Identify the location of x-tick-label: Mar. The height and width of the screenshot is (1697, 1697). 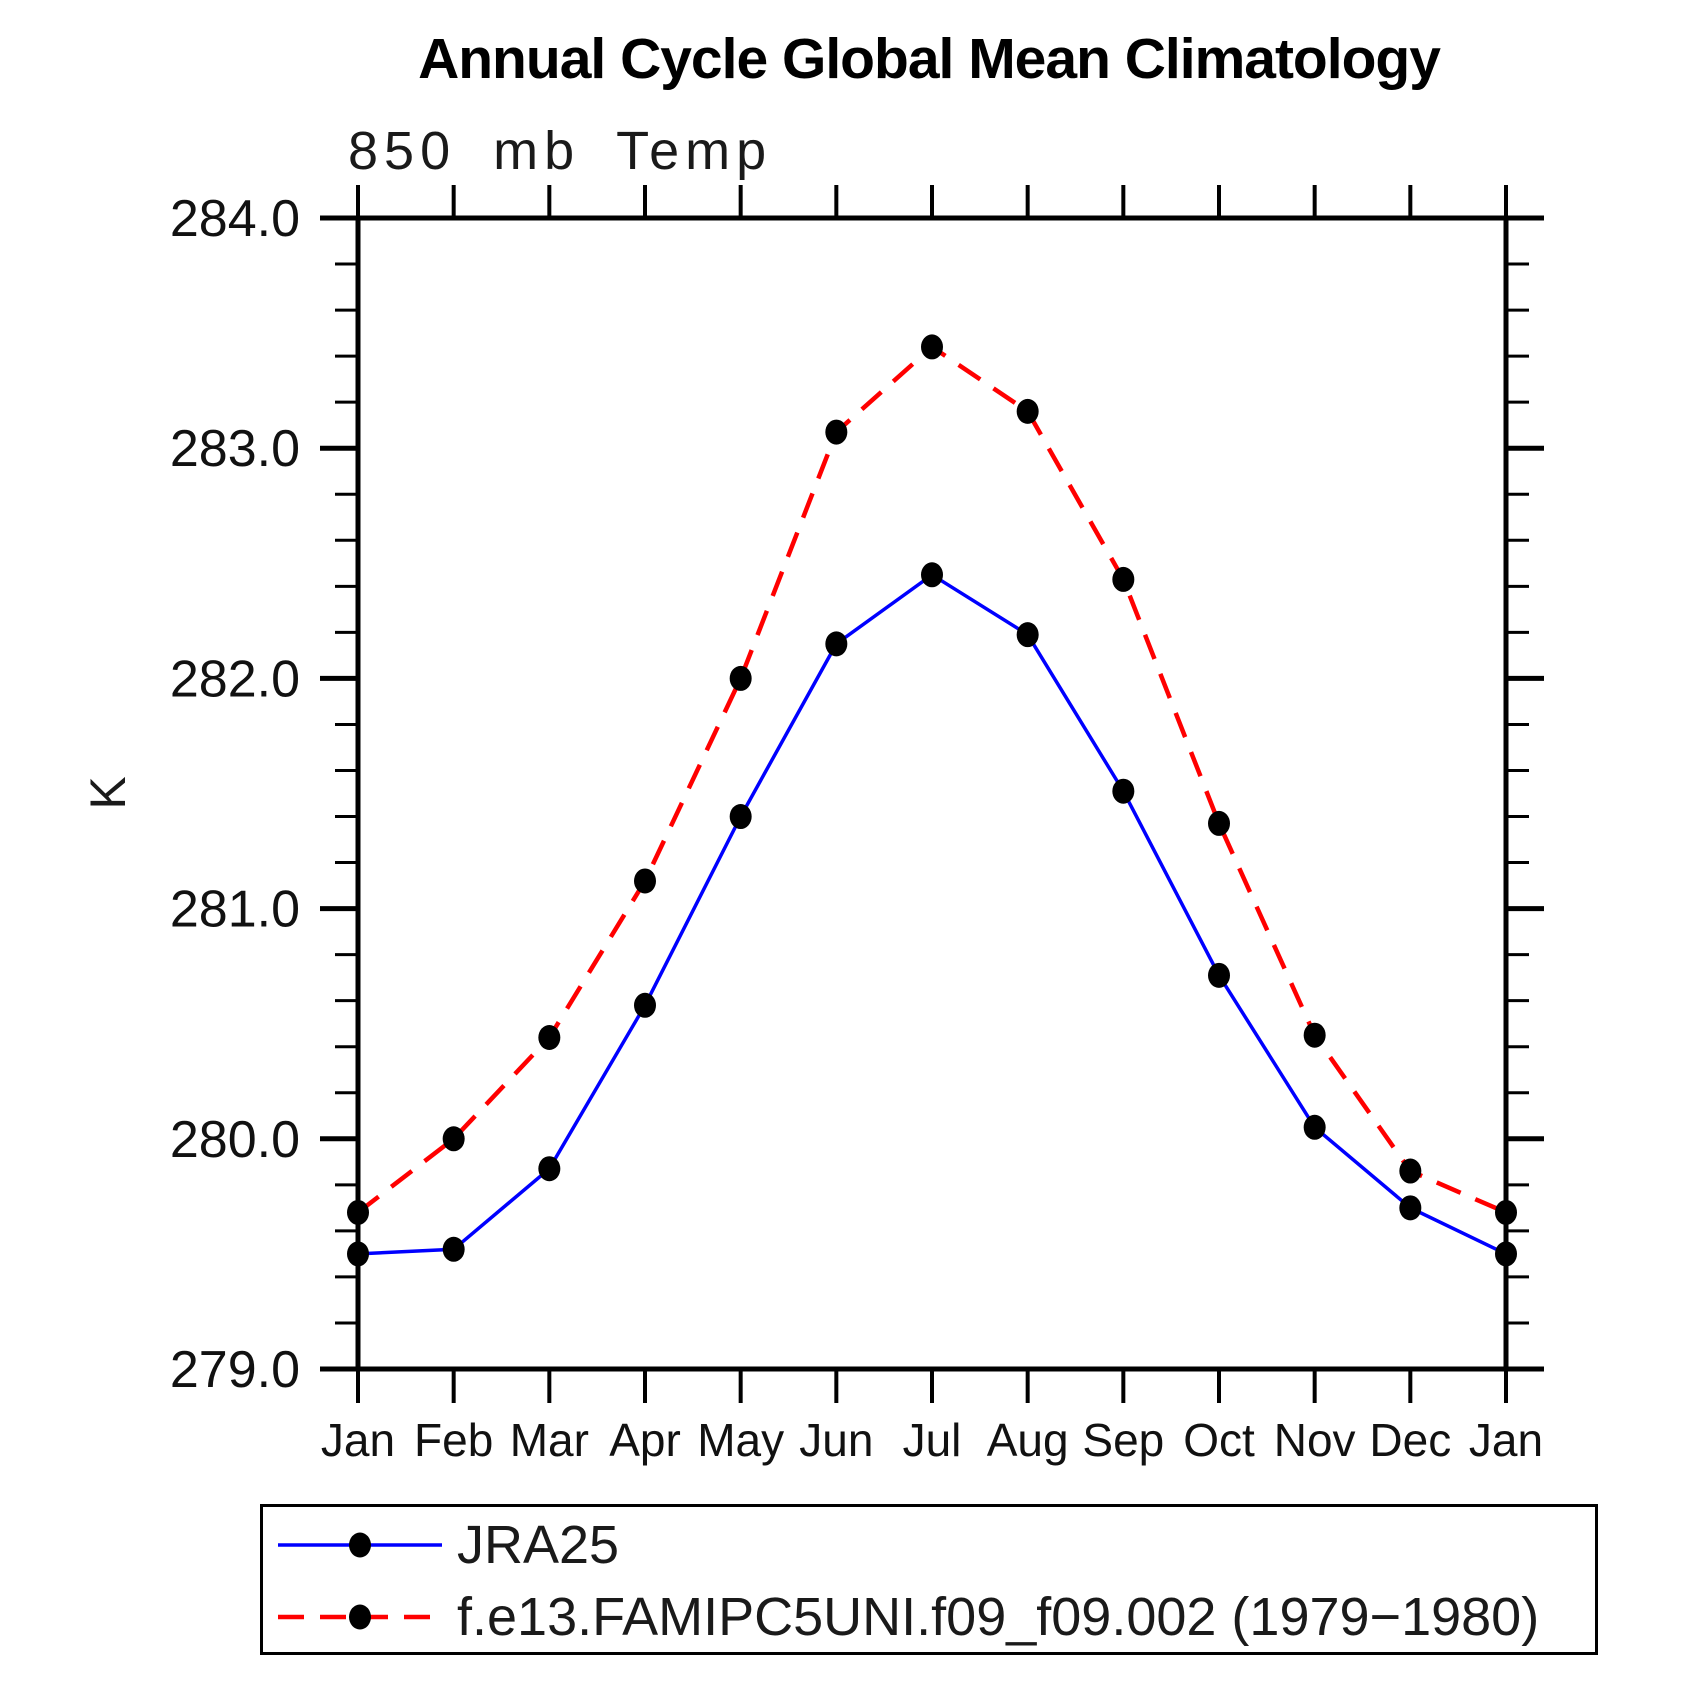
(549, 1440).